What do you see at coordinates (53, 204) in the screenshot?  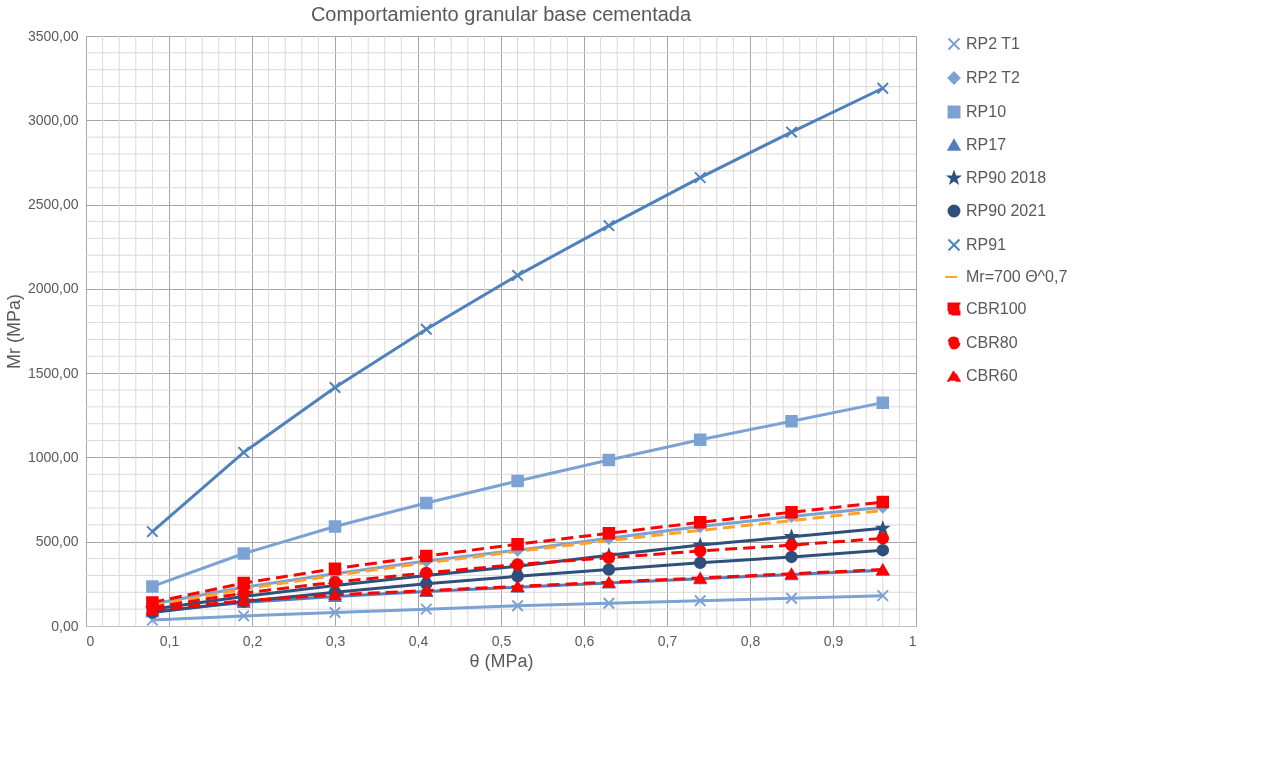 I see `y-tick-label: 2500,00` at bounding box center [53, 204].